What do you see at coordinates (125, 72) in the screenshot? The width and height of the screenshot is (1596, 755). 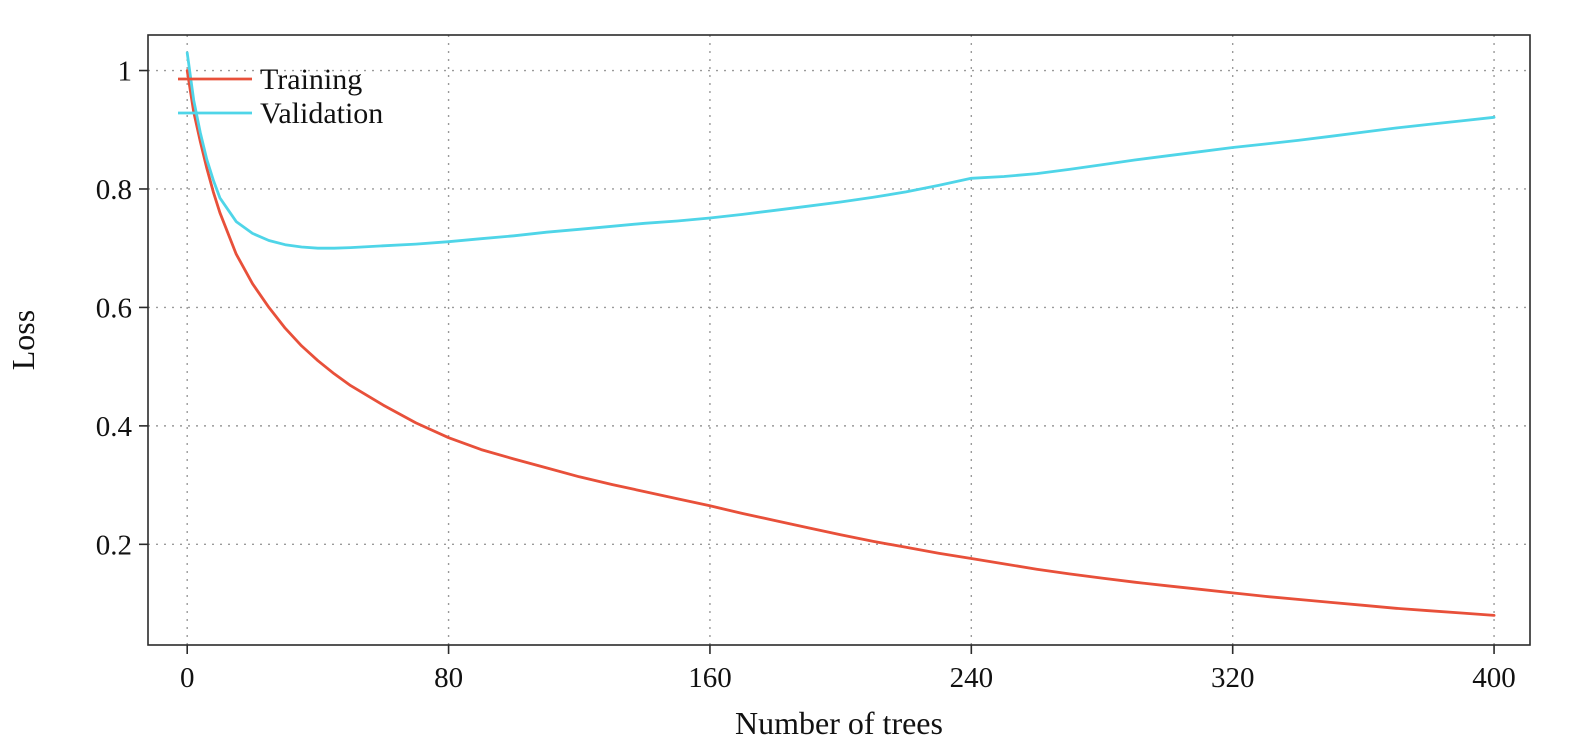 I see `y-tick-label: 1` at bounding box center [125, 72].